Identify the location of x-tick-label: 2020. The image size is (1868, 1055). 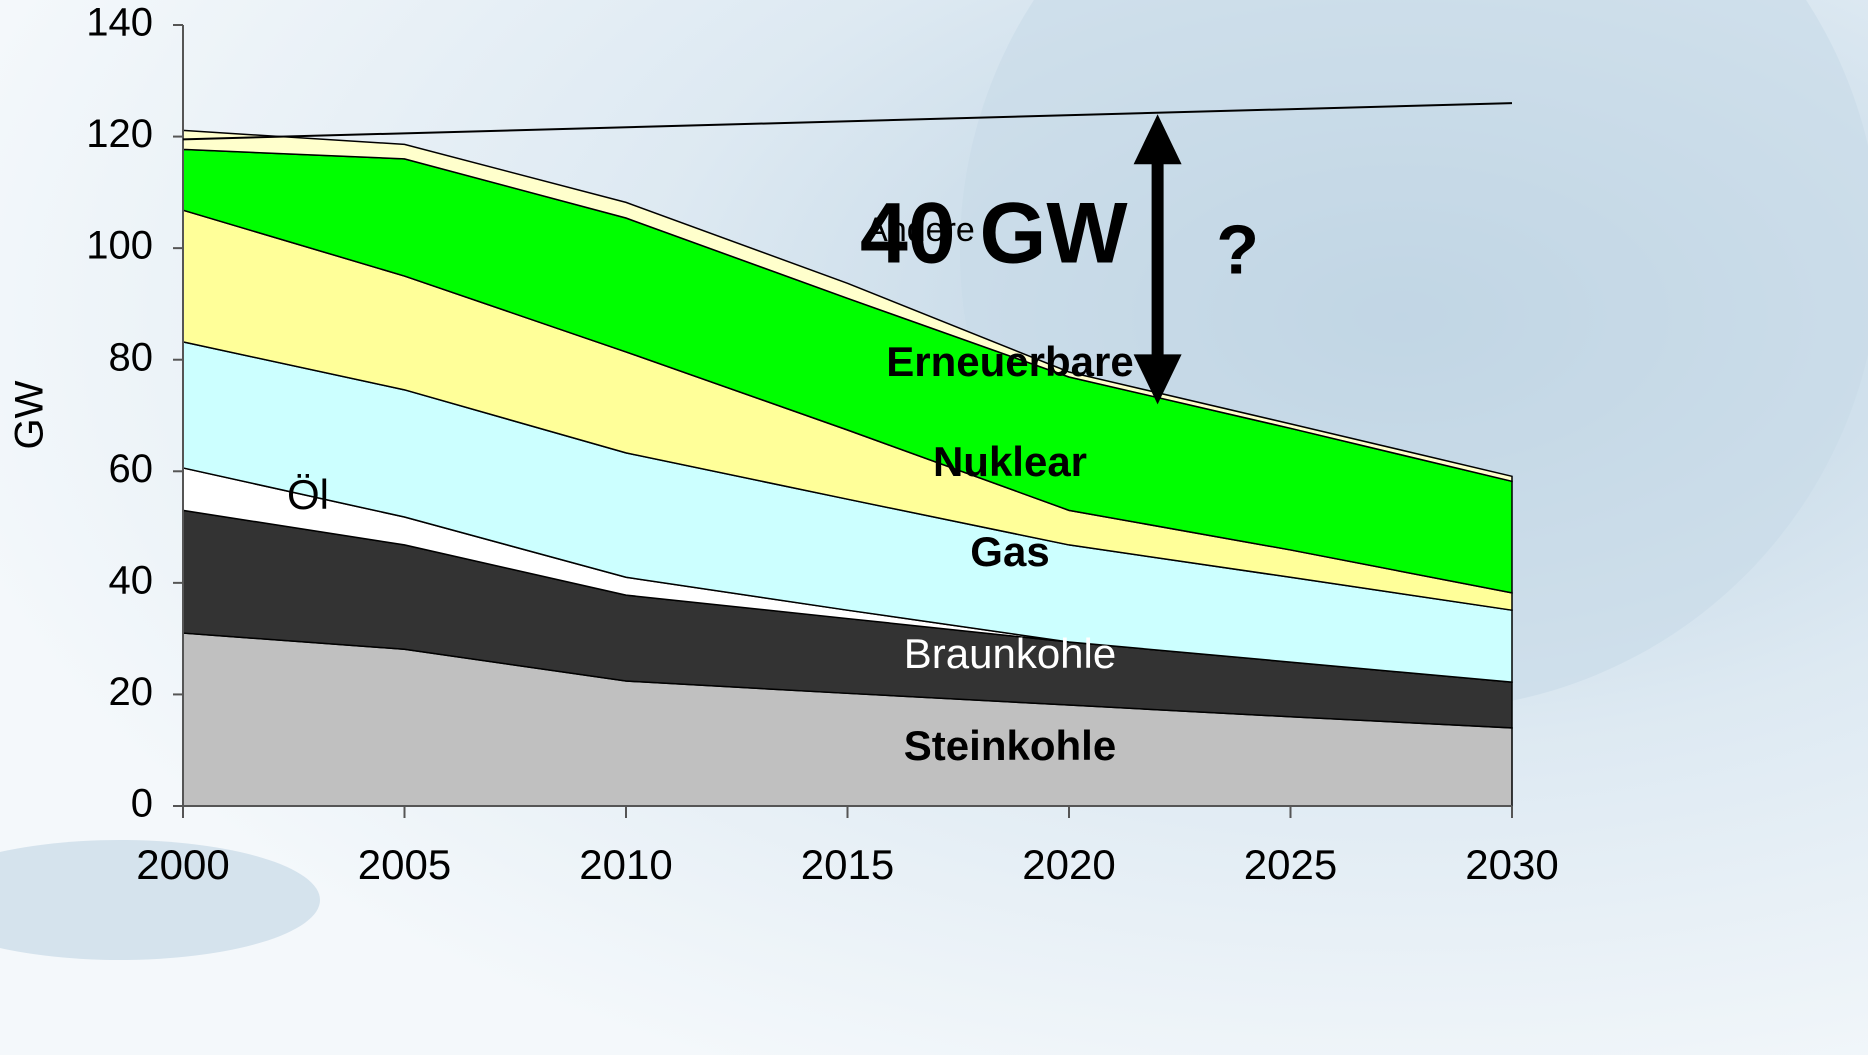
(1068, 864).